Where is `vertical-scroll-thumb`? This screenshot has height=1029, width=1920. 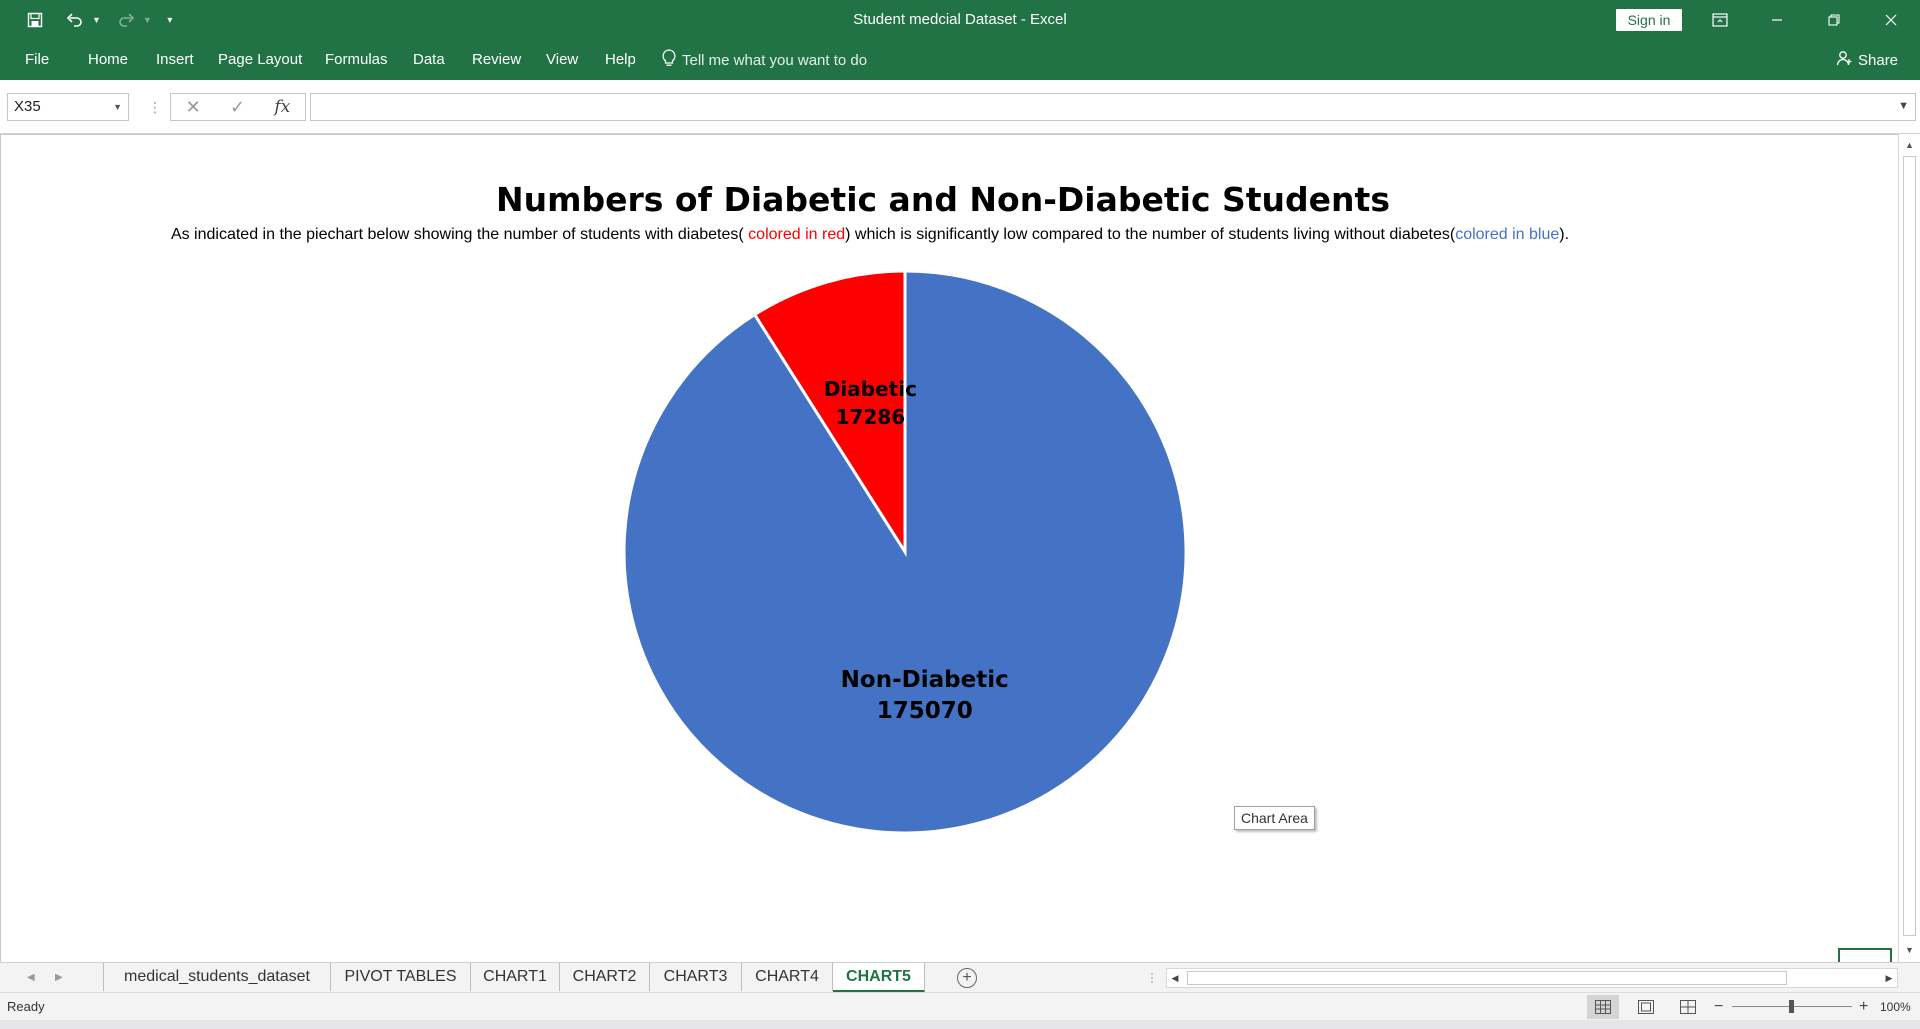
vertical-scroll-thumb is located at coordinates (1909, 546).